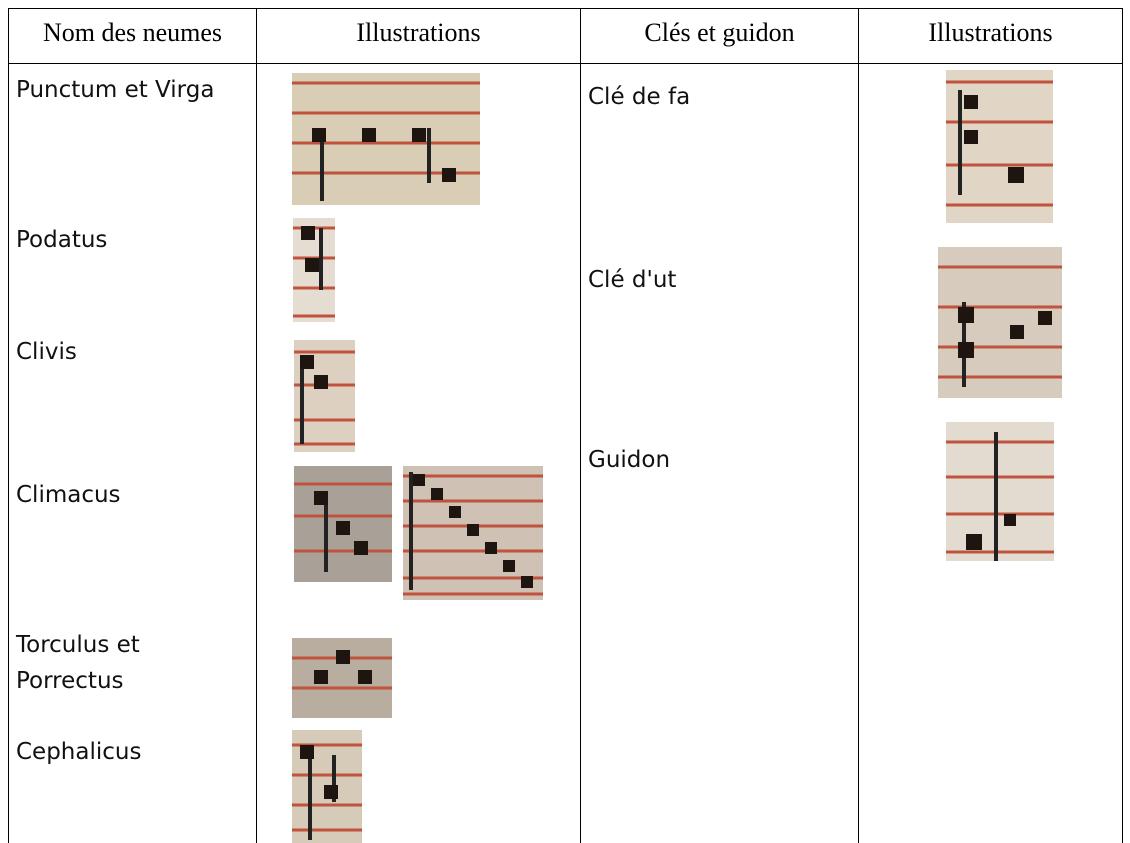 The height and width of the screenshot is (843, 1130). Describe the element at coordinates (79, 752) in the screenshot. I see `neume-name: Cephalicus` at that location.